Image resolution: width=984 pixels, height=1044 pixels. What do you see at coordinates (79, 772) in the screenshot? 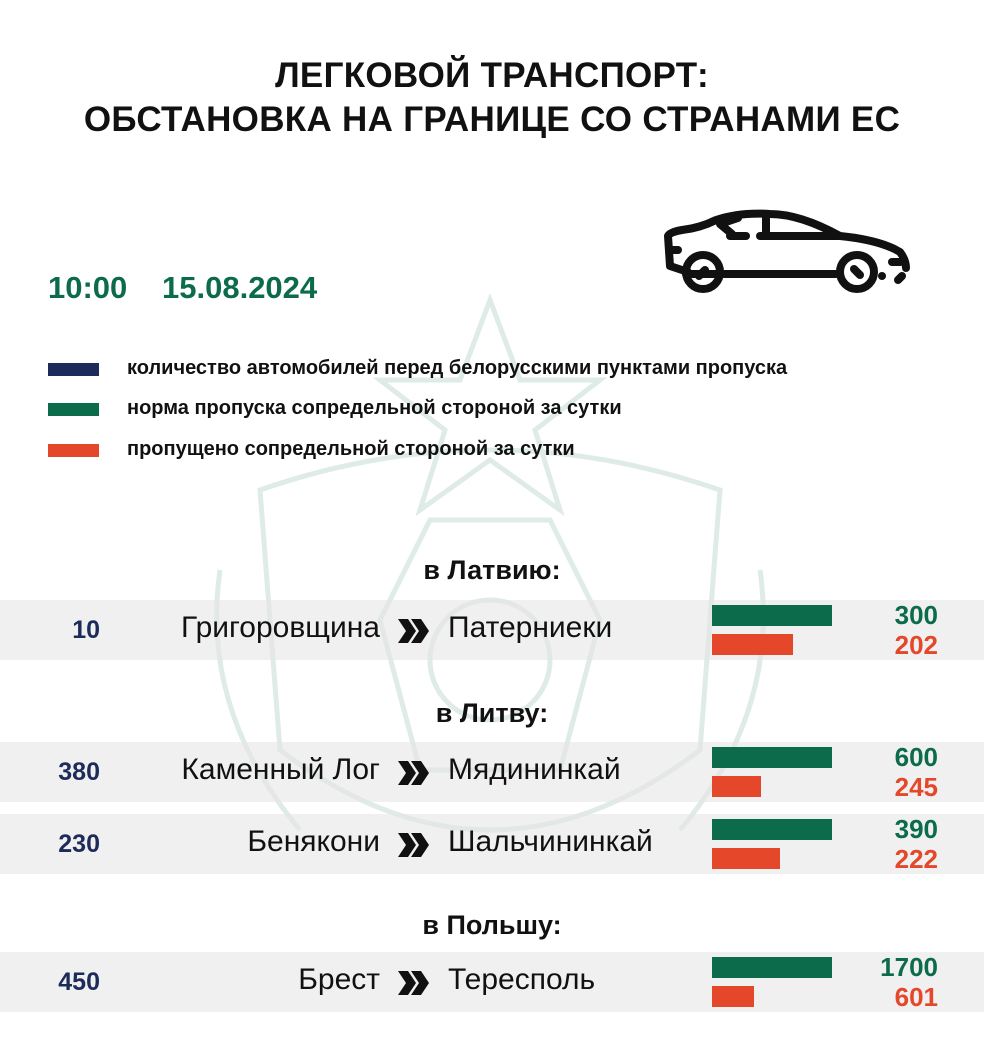
I see `queue-count: 380` at bounding box center [79, 772].